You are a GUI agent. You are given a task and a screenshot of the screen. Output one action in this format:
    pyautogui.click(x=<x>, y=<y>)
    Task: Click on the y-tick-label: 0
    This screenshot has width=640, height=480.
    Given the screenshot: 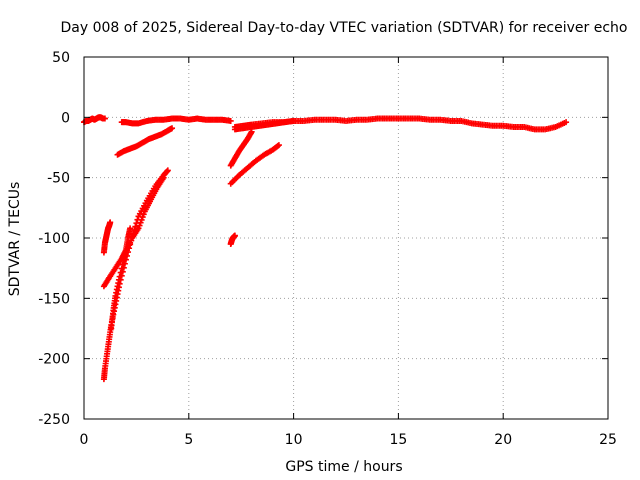 What is the action you would take?
    pyautogui.click(x=65, y=118)
    